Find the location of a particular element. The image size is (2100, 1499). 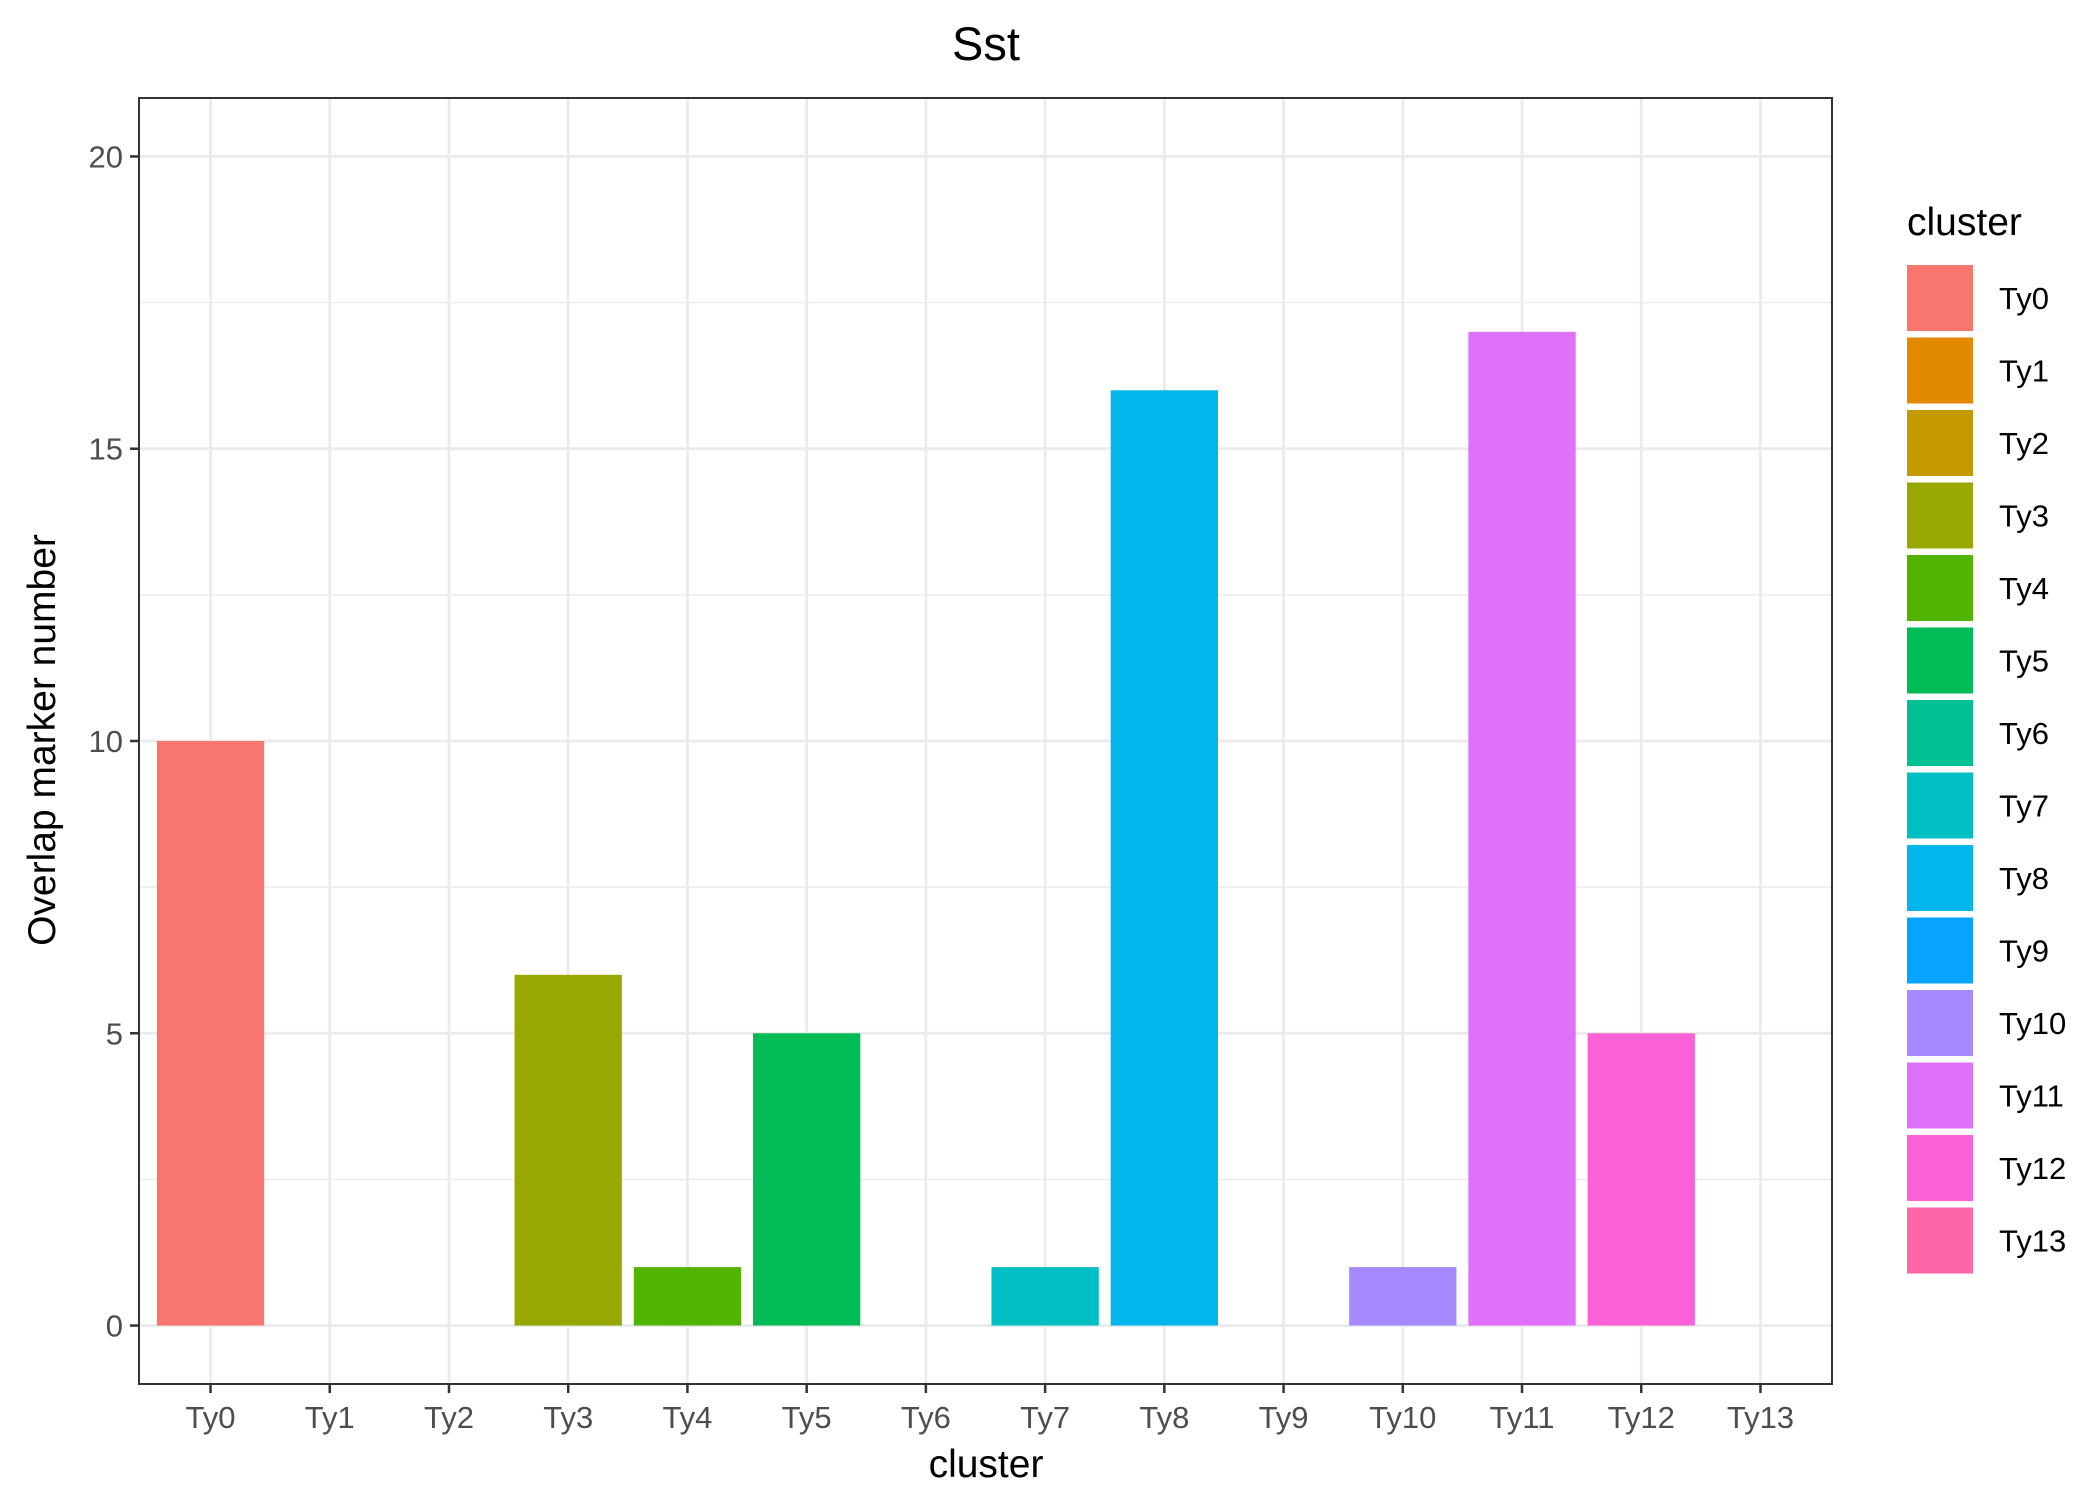

bar-ty8 is located at coordinates (1164, 858).